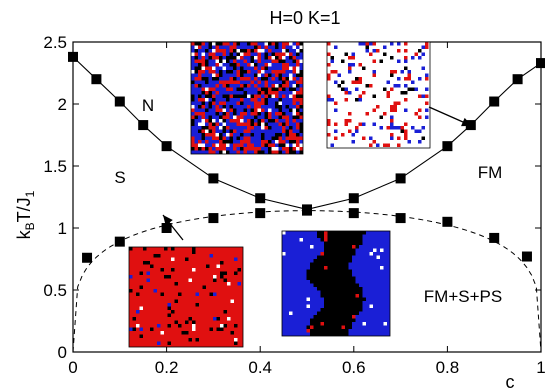 This screenshot has width=545, height=392. Describe the element at coordinates (30, 193) in the screenshot. I see `y-axis-label-sub2: 1` at that location.